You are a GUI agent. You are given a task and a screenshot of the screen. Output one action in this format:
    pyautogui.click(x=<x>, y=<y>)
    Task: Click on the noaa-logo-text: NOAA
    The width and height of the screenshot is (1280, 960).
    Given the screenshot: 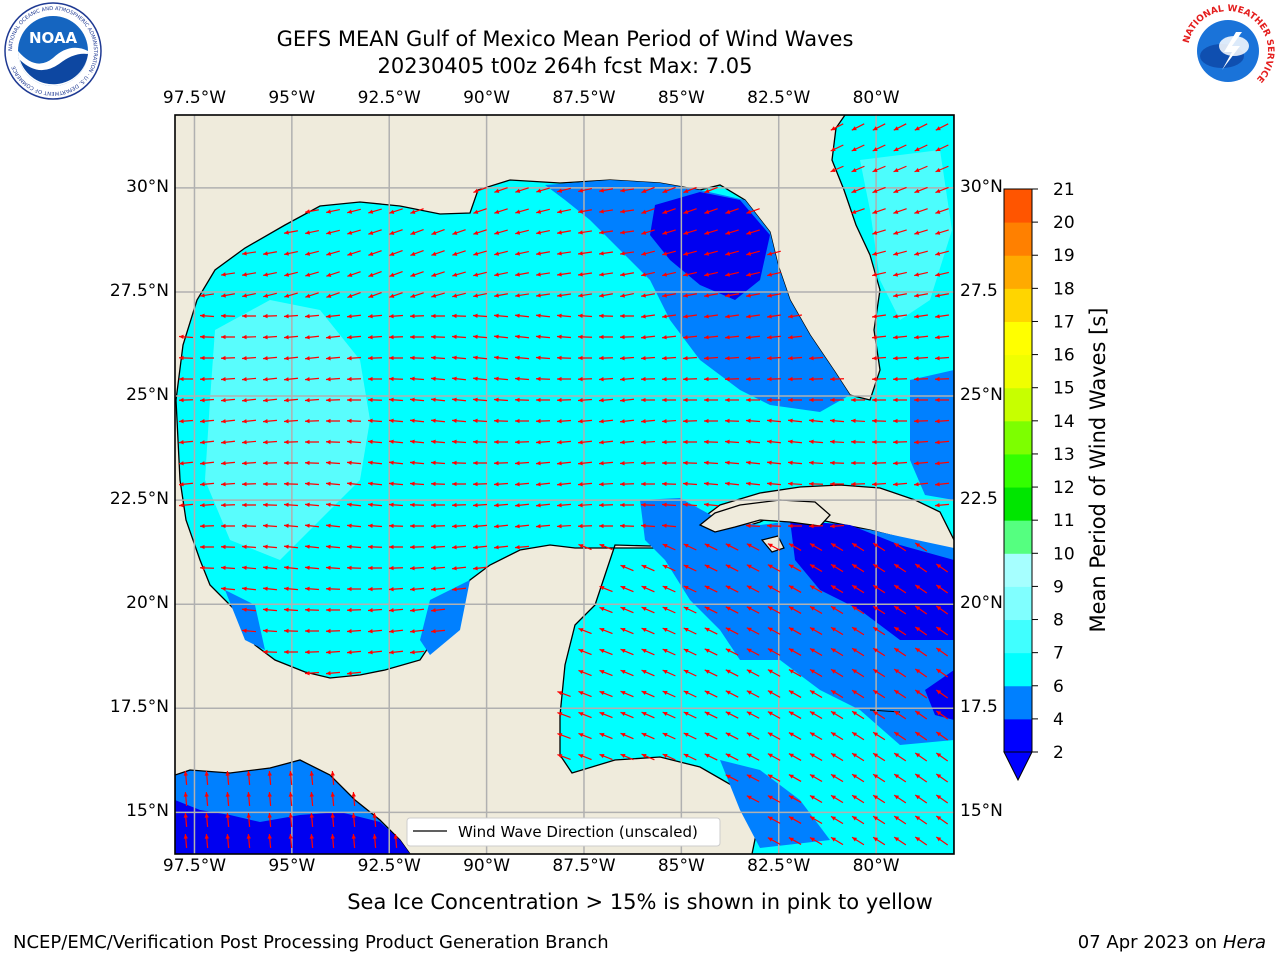 What is the action you would take?
    pyautogui.click(x=53, y=38)
    